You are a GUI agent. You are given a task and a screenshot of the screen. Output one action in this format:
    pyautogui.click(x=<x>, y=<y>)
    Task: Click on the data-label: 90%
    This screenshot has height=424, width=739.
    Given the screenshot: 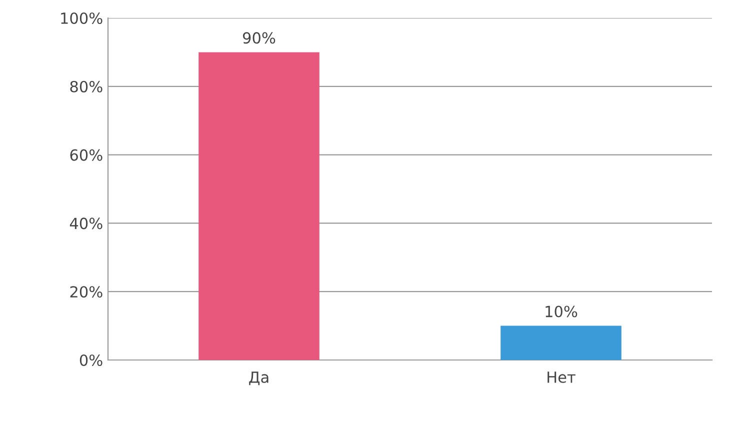 What is the action you would take?
    pyautogui.click(x=259, y=38)
    